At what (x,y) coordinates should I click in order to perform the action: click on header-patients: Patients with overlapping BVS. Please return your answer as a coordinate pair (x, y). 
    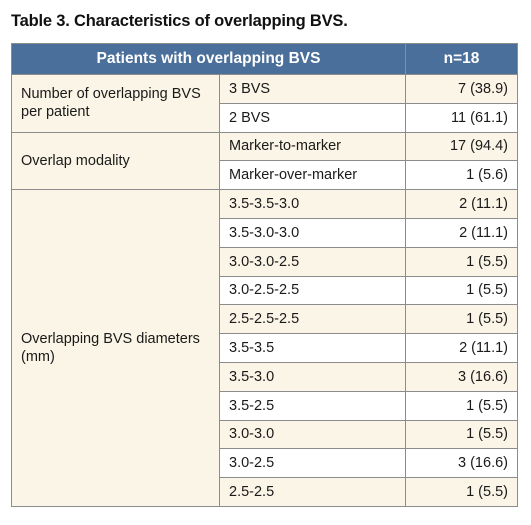
    Looking at the image, I should click on (208, 59).